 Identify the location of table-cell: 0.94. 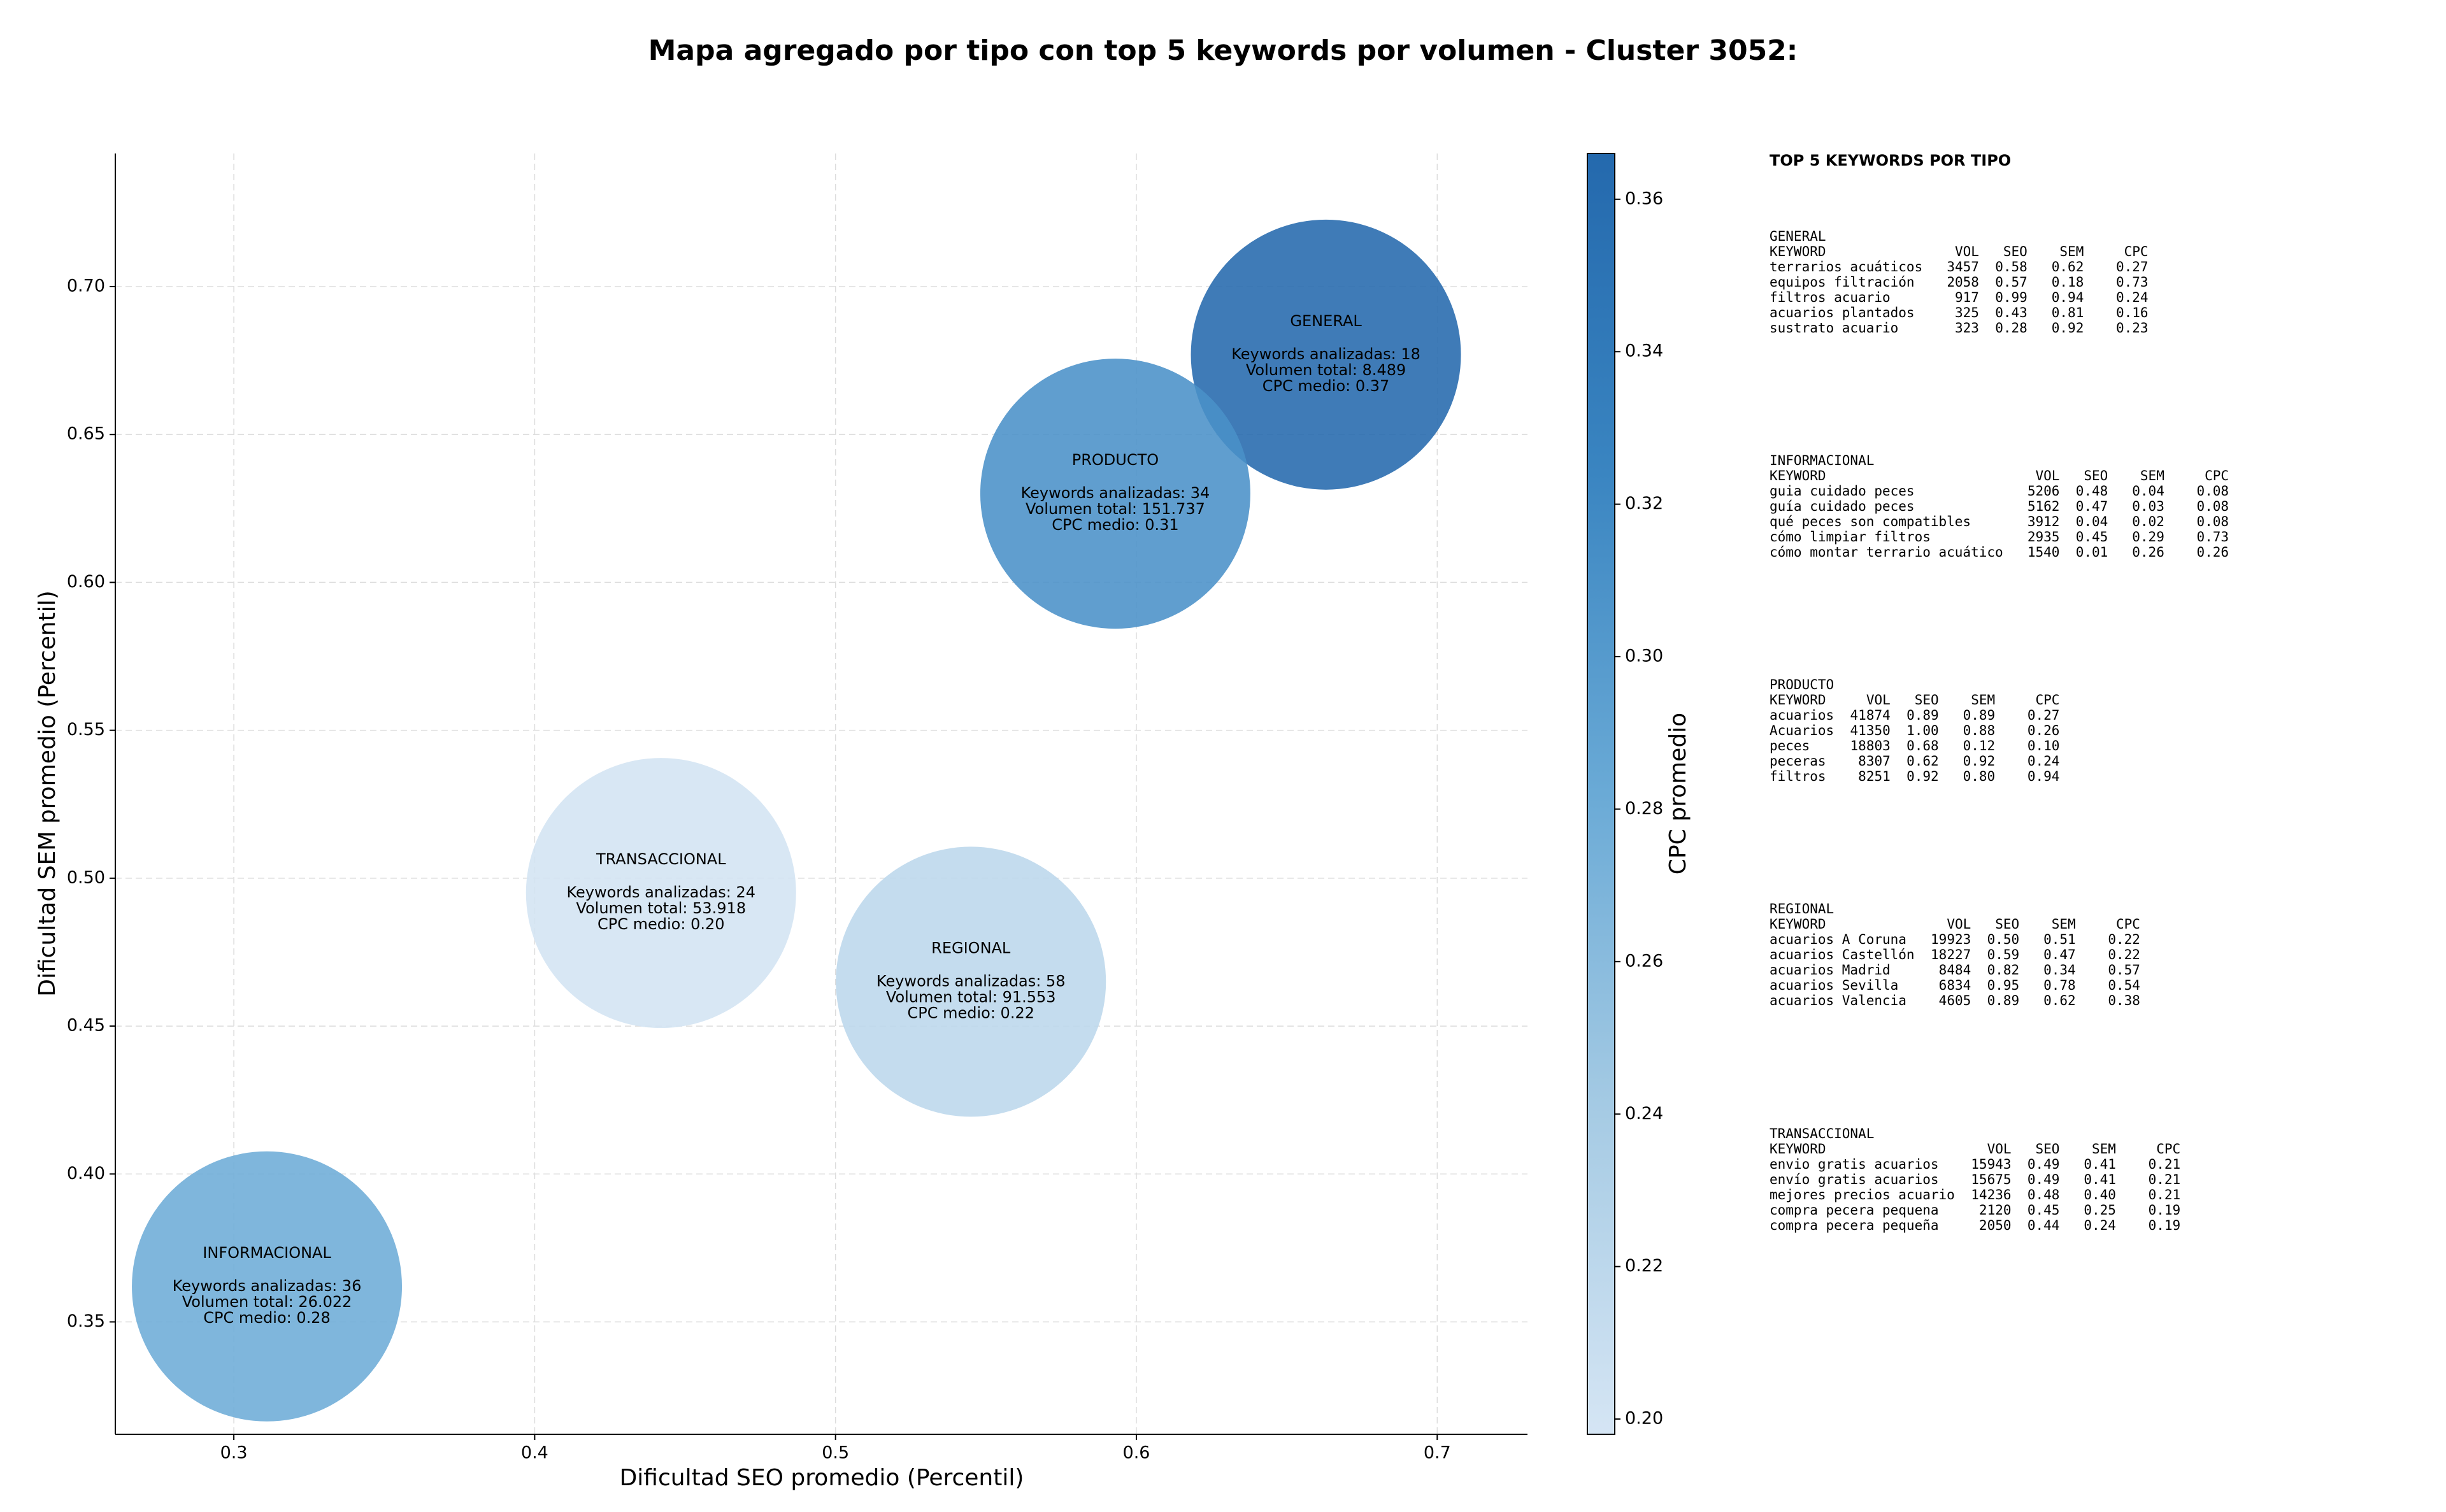
(2044, 776).